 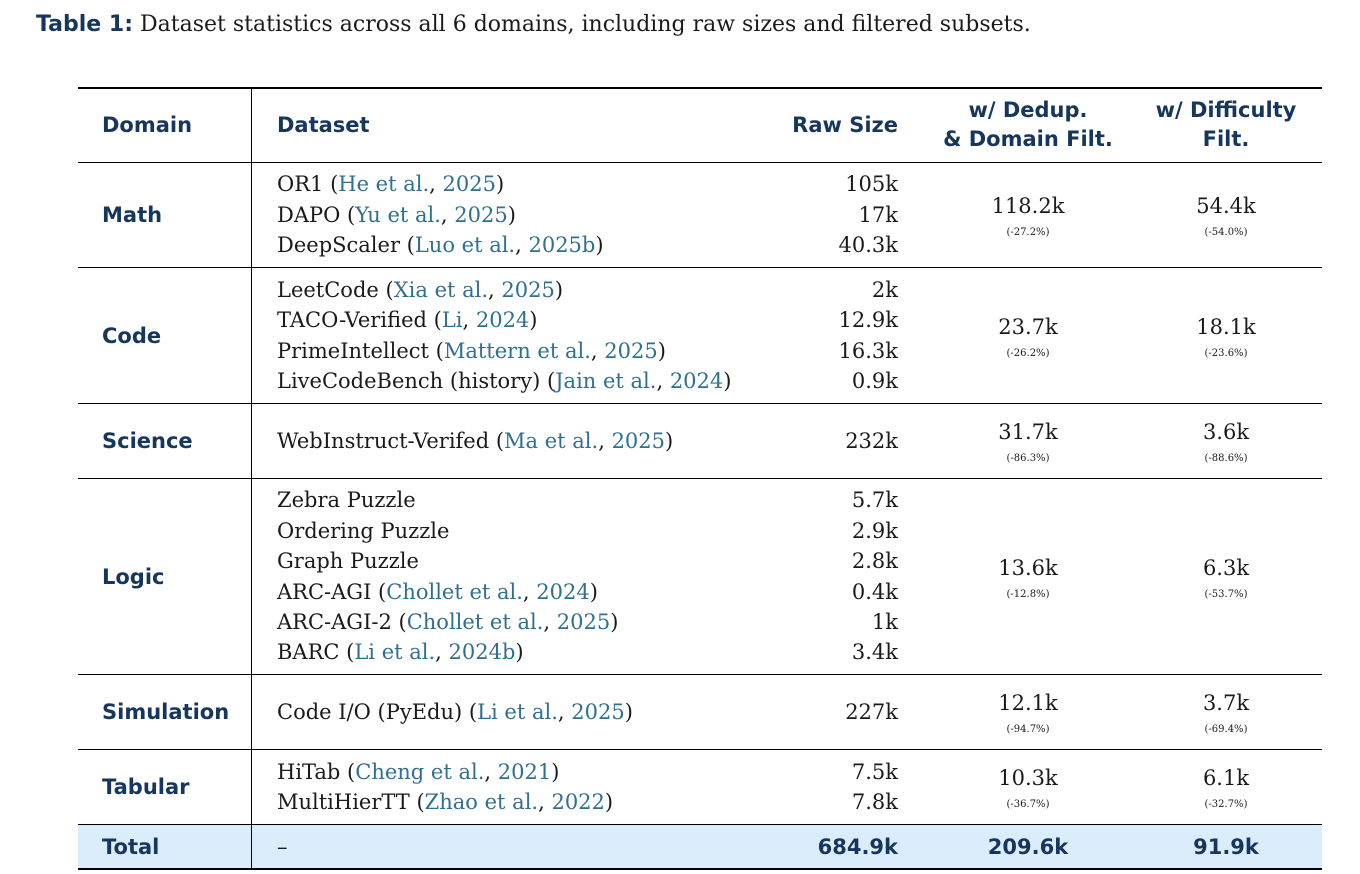 What do you see at coordinates (578, 802) in the screenshot?
I see `citation-year: 2022` at bounding box center [578, 802].